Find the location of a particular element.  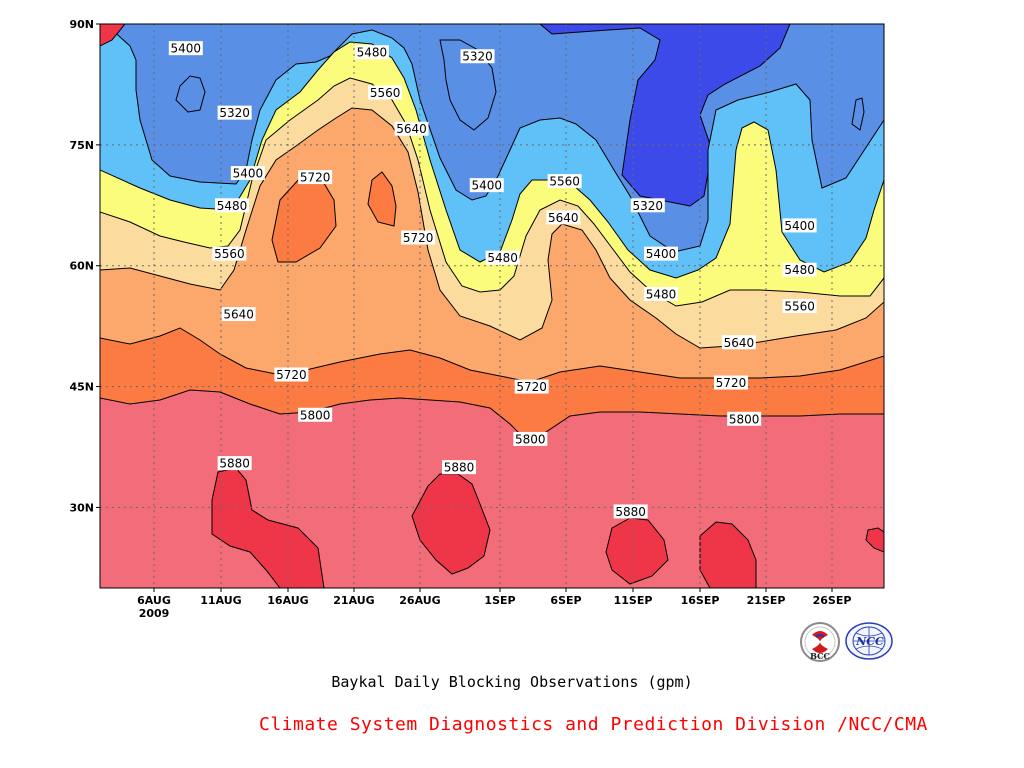

x-tick-label: 6AUG is located at coordinates (154, 600).